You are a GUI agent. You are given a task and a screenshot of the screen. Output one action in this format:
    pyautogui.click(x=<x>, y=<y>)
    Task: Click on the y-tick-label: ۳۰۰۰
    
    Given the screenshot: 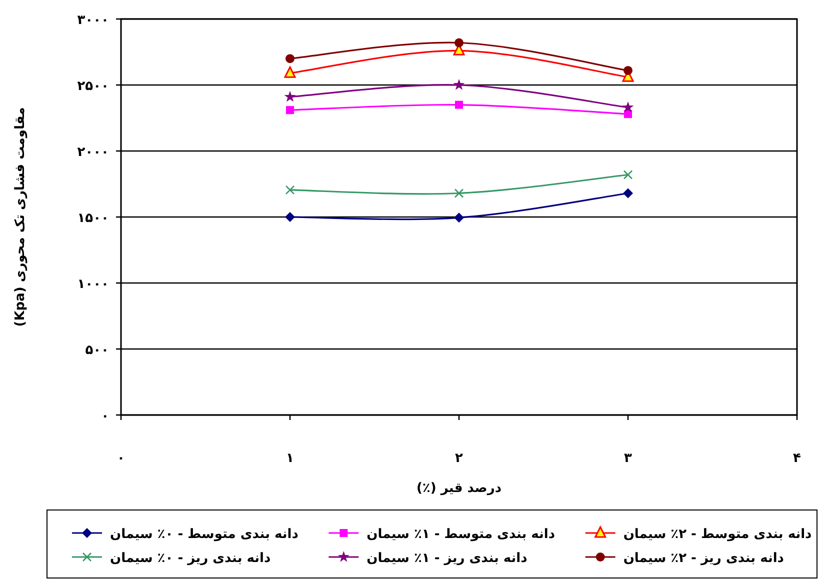 What is the action you would take?
    pyautogui.click(x=93, y=20)
    